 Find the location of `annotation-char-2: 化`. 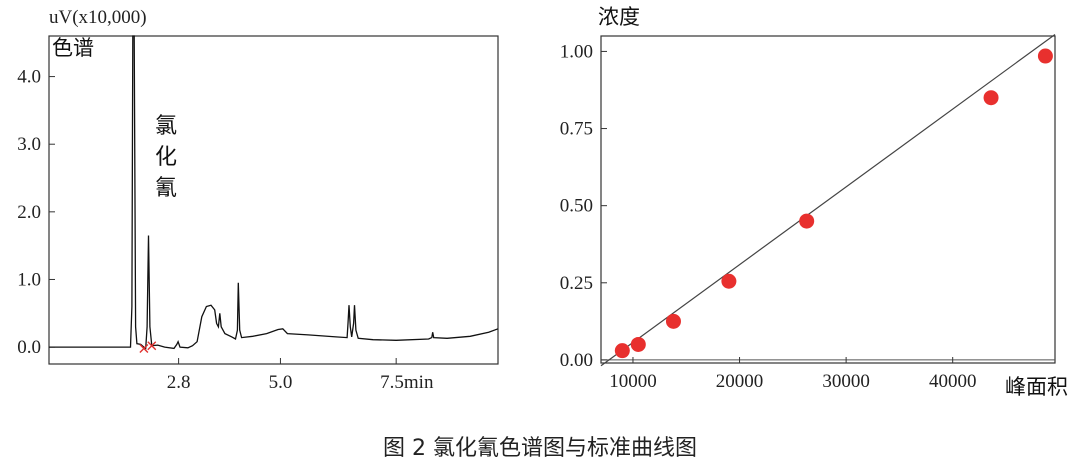

annotation-char-2: 化 is located at coordinates (166, 157).